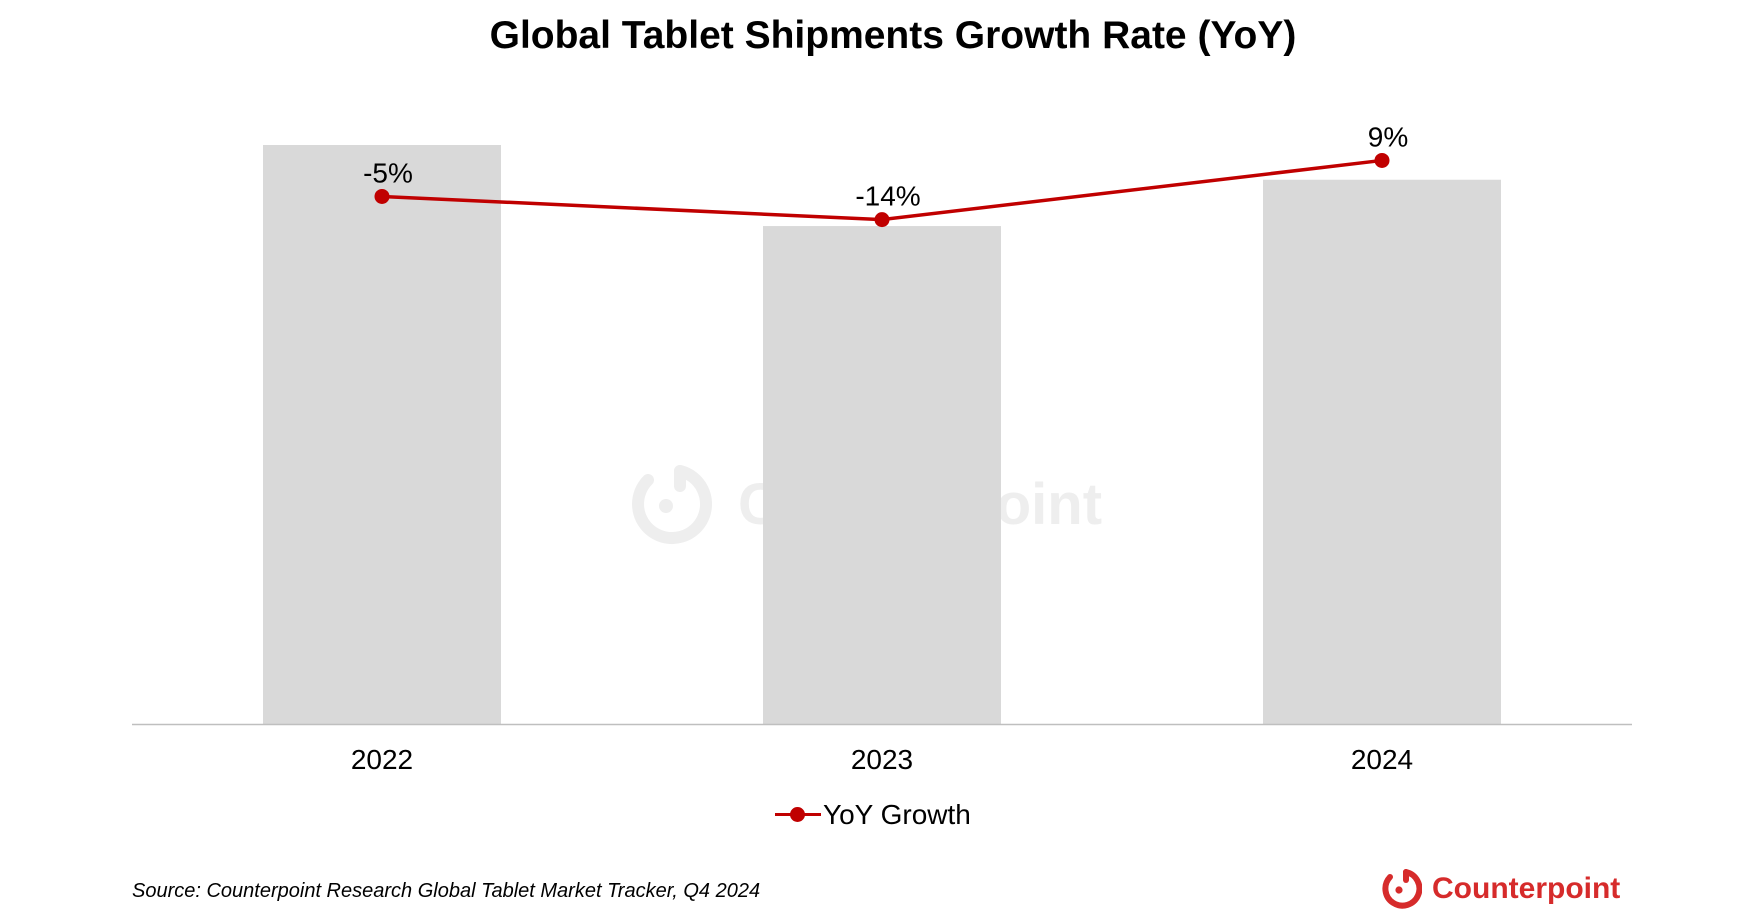 The image size is (1743, 917). What do you see at coordinates (897, 814) in the screenshot?
I see `legend-label: YoY Growth` at bounding box center [897, 814].